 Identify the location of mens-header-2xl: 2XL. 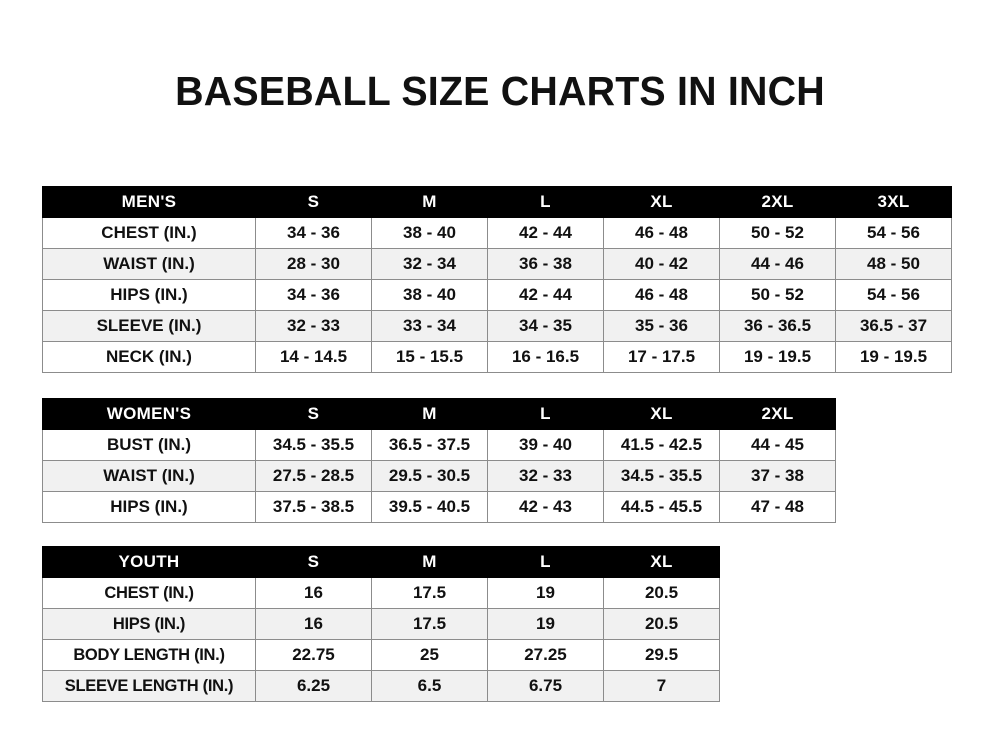
(777, 202).